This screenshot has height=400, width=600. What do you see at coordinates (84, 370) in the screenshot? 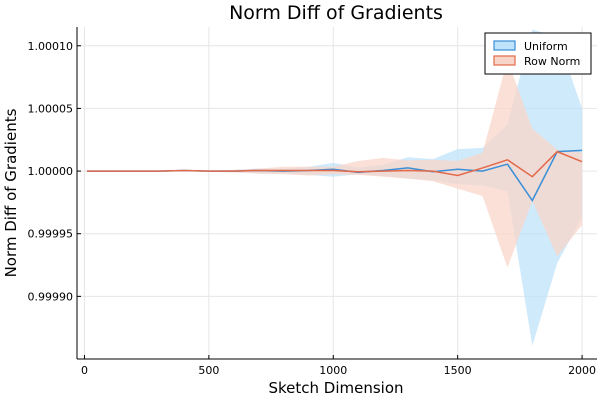
I see `x-tick-label: 0` at bounding box center [84, 370].